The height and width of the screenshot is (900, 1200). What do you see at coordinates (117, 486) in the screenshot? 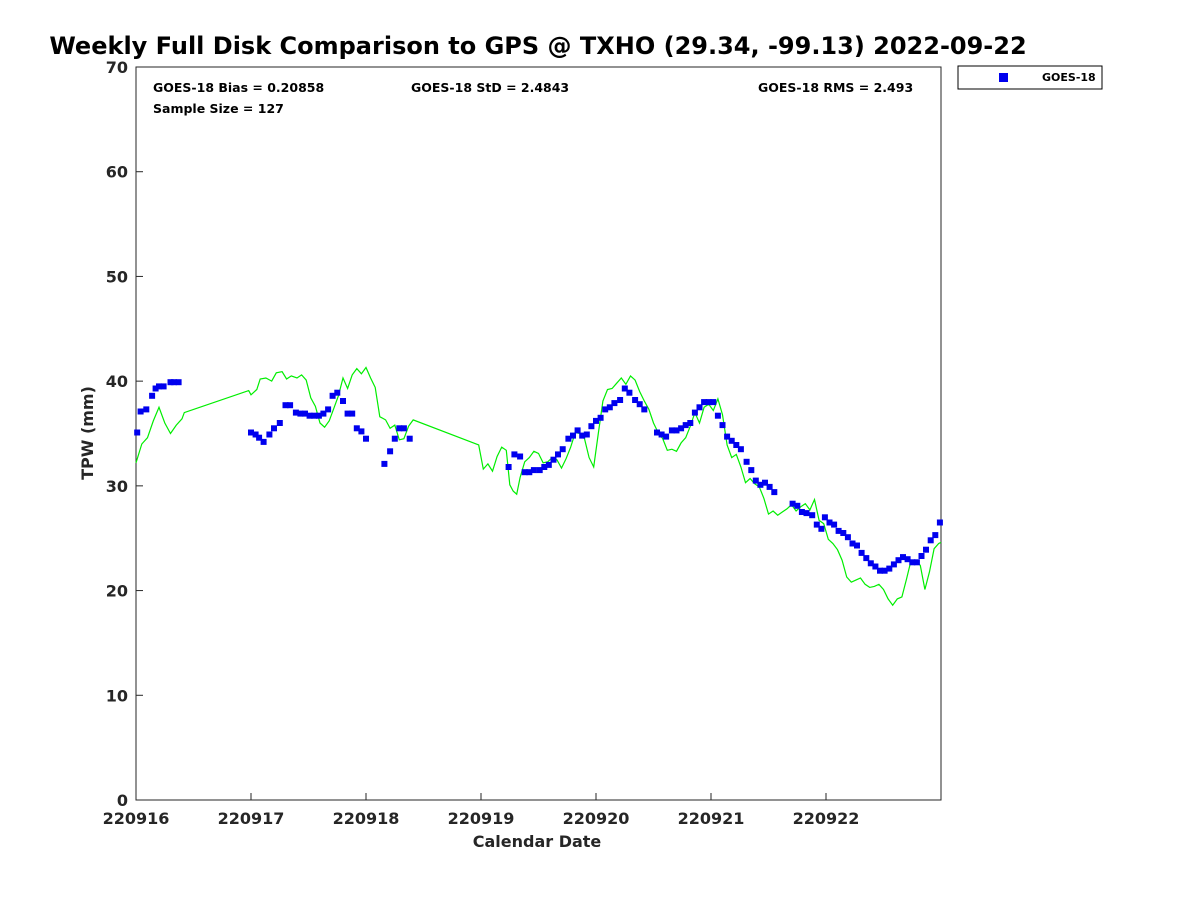
I see `y-tick-label: 30` at bounding box center [117, 486].